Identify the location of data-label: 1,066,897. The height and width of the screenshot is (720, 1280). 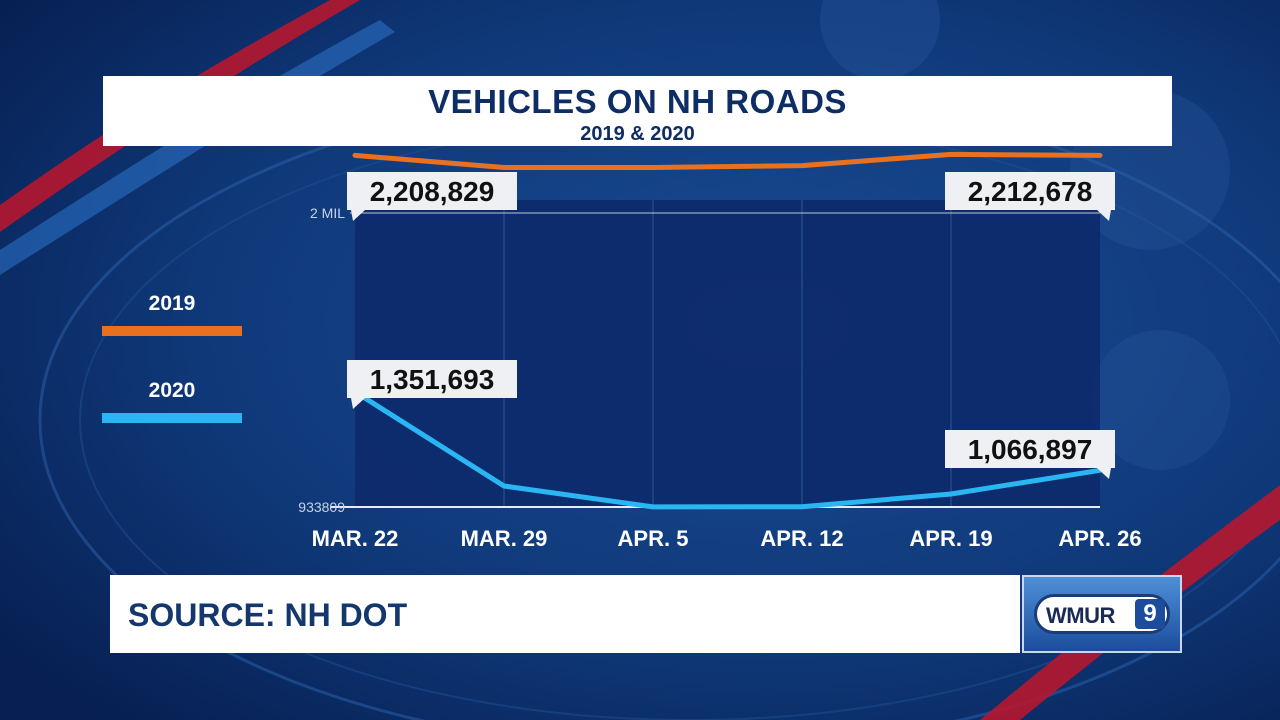
(1030, 449).